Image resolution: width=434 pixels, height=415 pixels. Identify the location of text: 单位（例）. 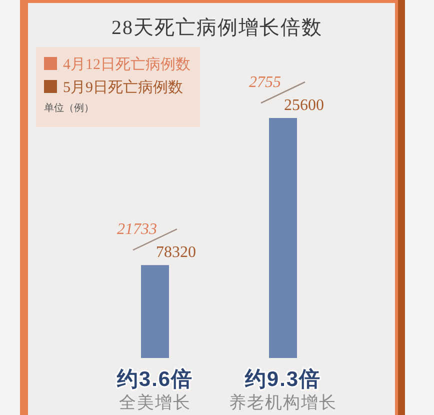
(69, 108).